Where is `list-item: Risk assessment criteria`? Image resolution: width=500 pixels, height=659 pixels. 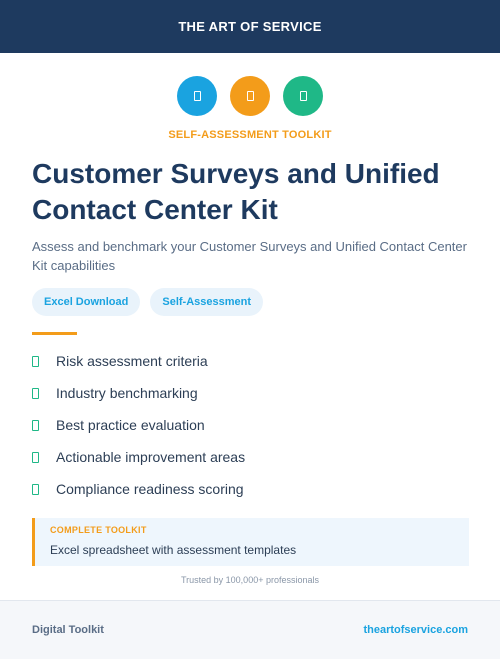
list-item: Risk assessment criteria is located at coordinates (252, 361).